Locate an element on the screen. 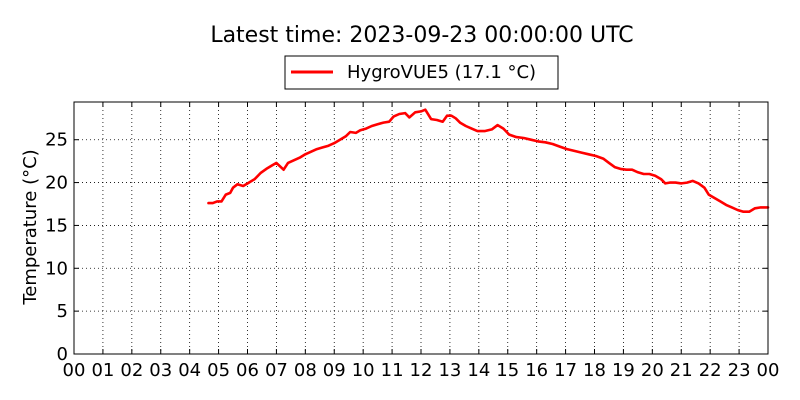 The width and height of the screenshot is (800, 400). x-tick-label: 10 is located at coordinates (363, 370).